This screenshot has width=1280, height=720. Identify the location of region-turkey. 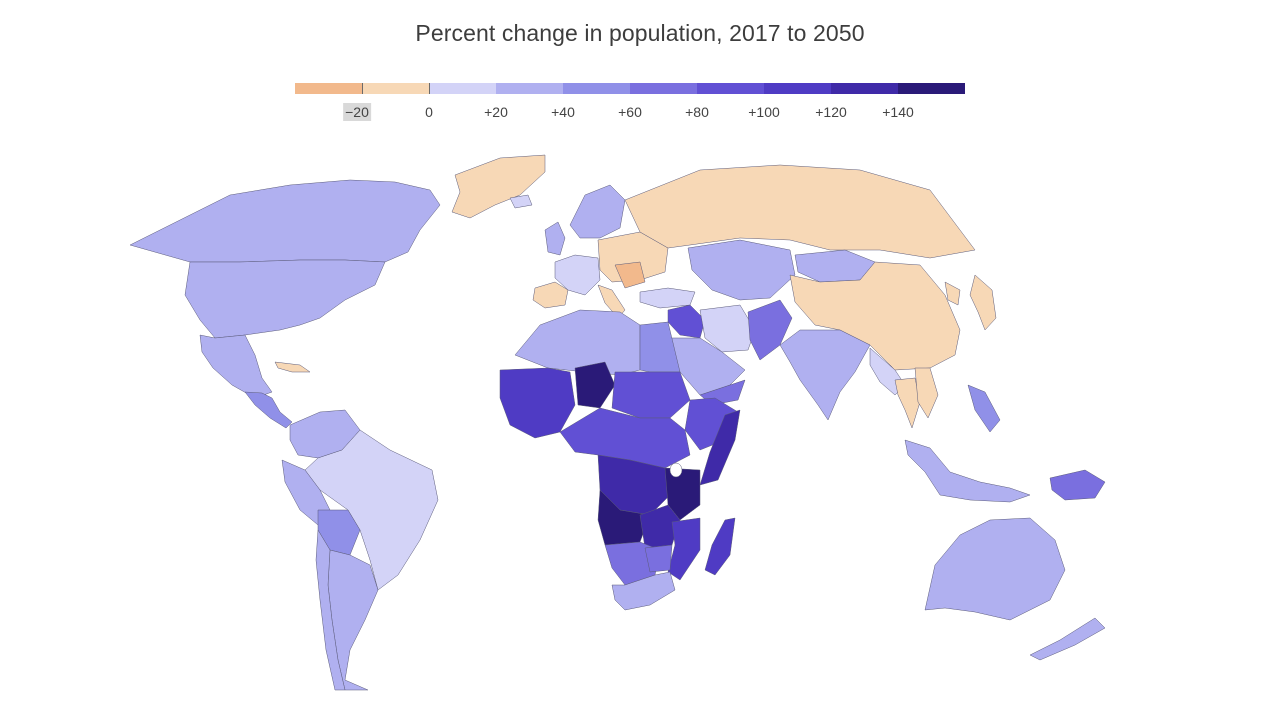
(667, 298).